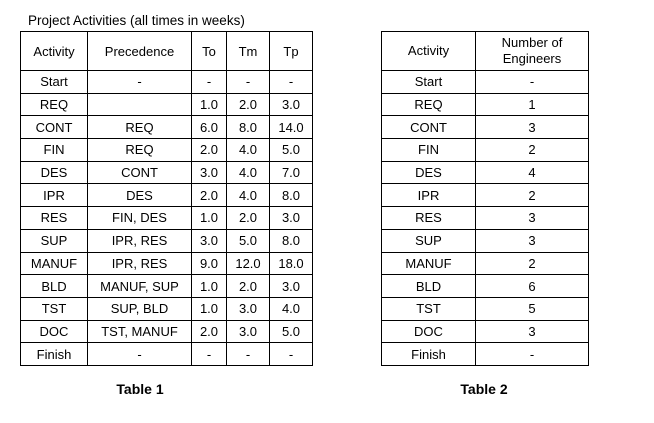 This screenshot has width=654, height=423. I want to click on table-row: IPR DES 2.0 4.0 8.0, so click(166, 195).